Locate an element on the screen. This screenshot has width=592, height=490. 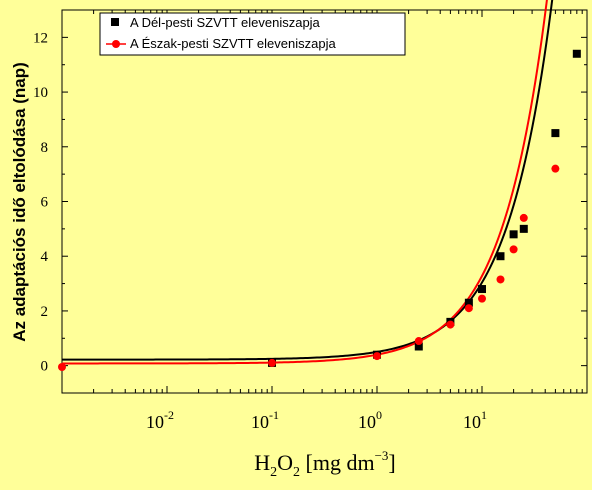
y-axis-label: Az adaptációs idő eltolódása (nap) is located at coordinates (19, 202).